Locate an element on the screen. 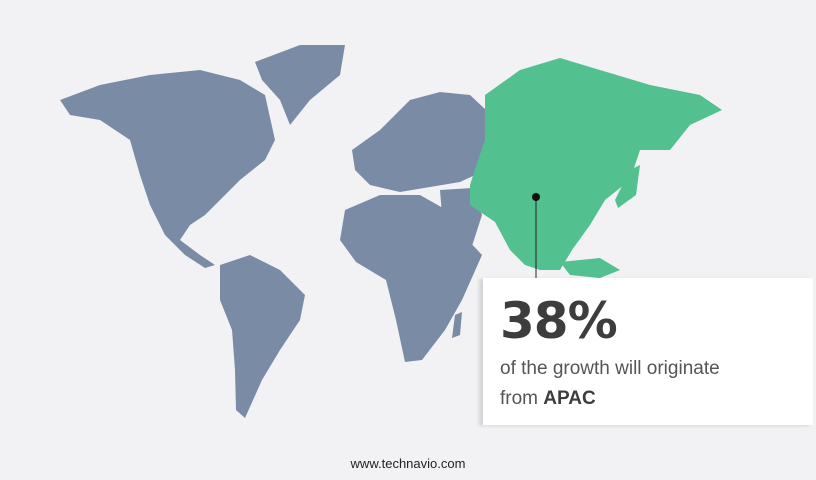 Image resolution: width=816 pixels, height=480 pixels. region-name: APAC is located at coordinates (569, 398).